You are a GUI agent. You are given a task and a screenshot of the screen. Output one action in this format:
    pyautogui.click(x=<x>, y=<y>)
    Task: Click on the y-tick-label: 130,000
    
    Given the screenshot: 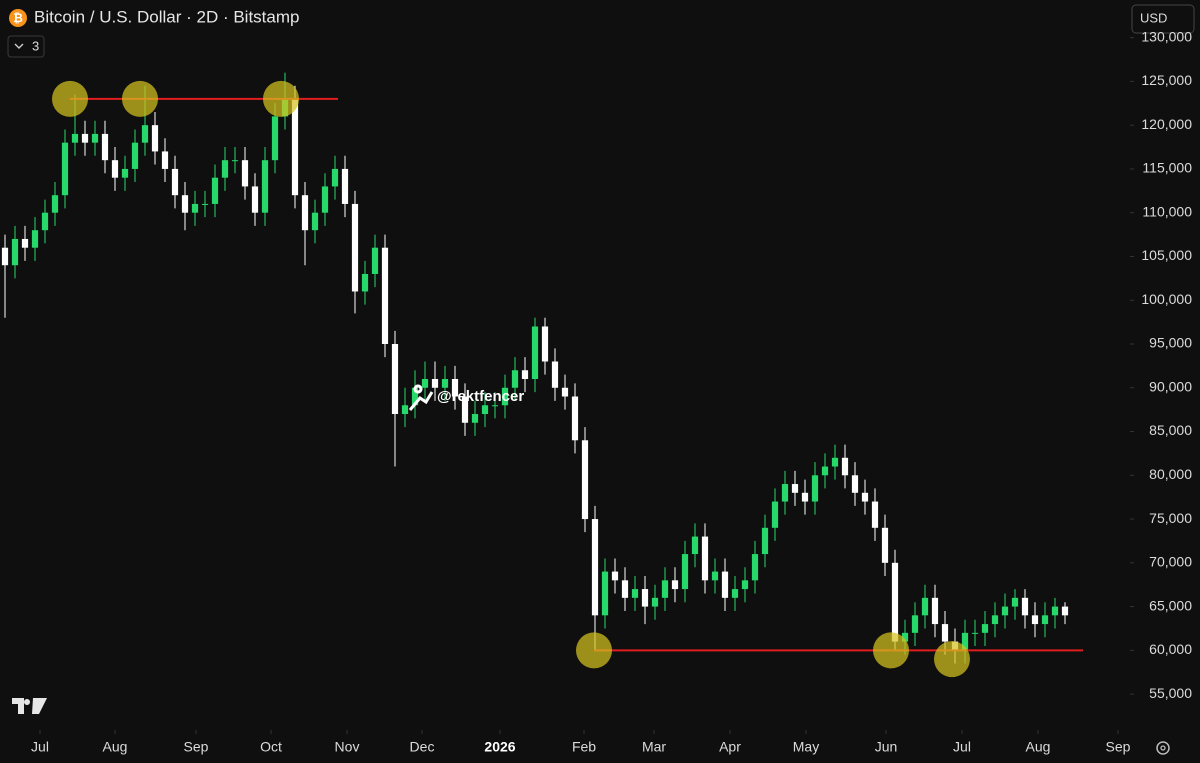 What is the action you would take?
    pyautogui.click(x=1166, y=36)
    